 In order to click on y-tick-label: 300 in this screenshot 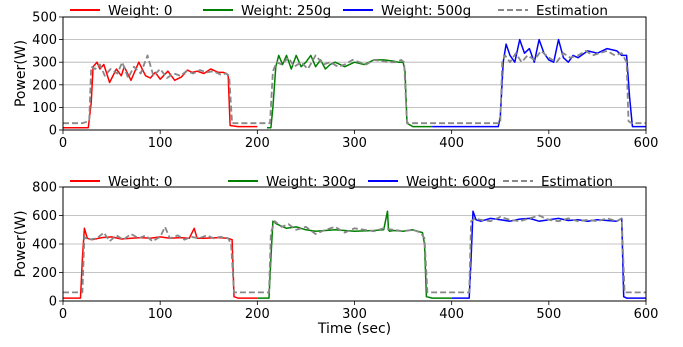, I will do `click(44, 63)`.